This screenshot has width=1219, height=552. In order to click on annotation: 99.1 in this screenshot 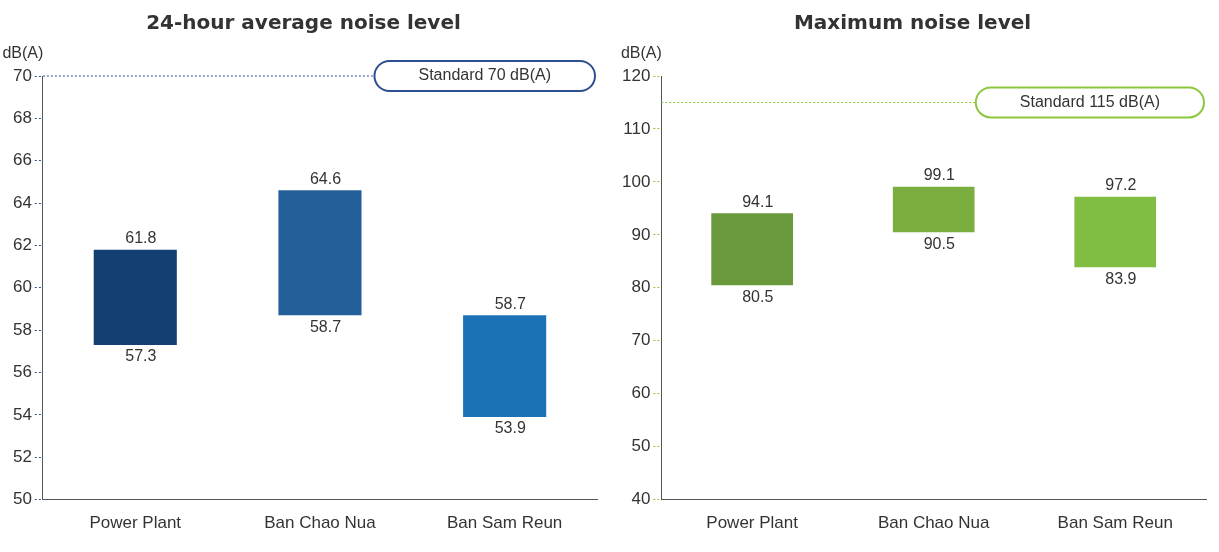, I will do `click(939, 175)`.